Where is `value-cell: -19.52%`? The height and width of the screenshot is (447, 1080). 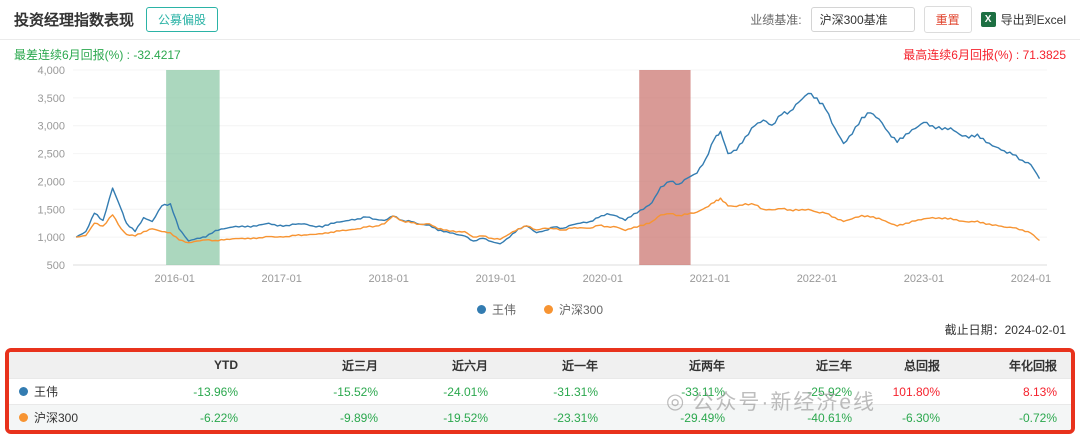
value-cell: -19.52% is located at coordinates (465, 417).